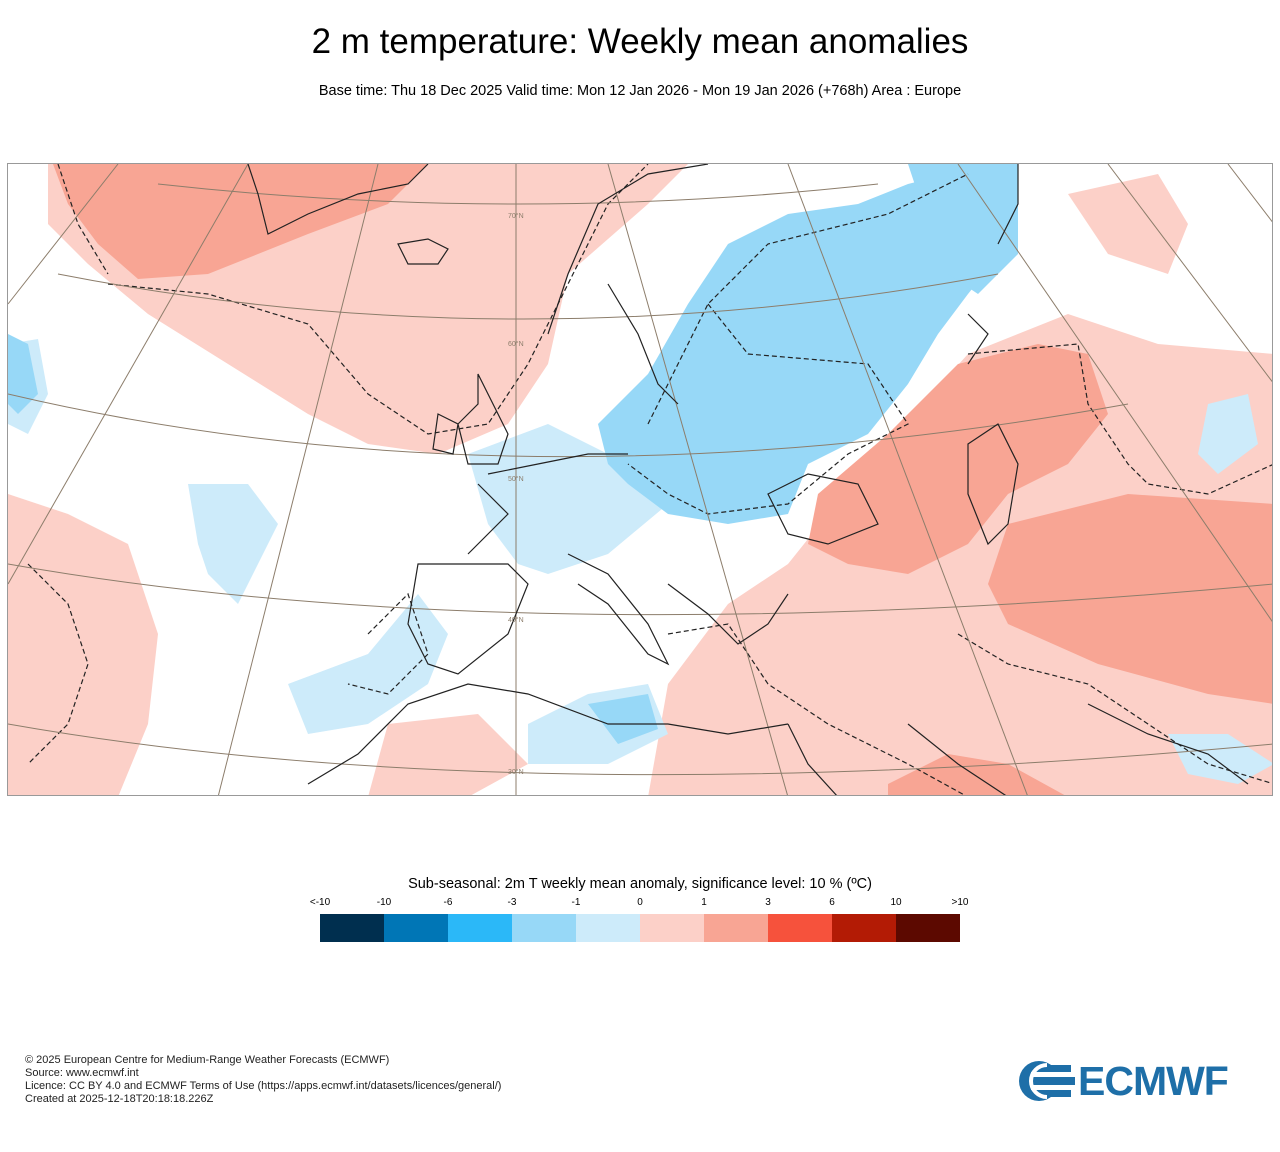  Describe the element at coordinates (128, 374) in the screenshot. I see `meridian-w40` at that location.